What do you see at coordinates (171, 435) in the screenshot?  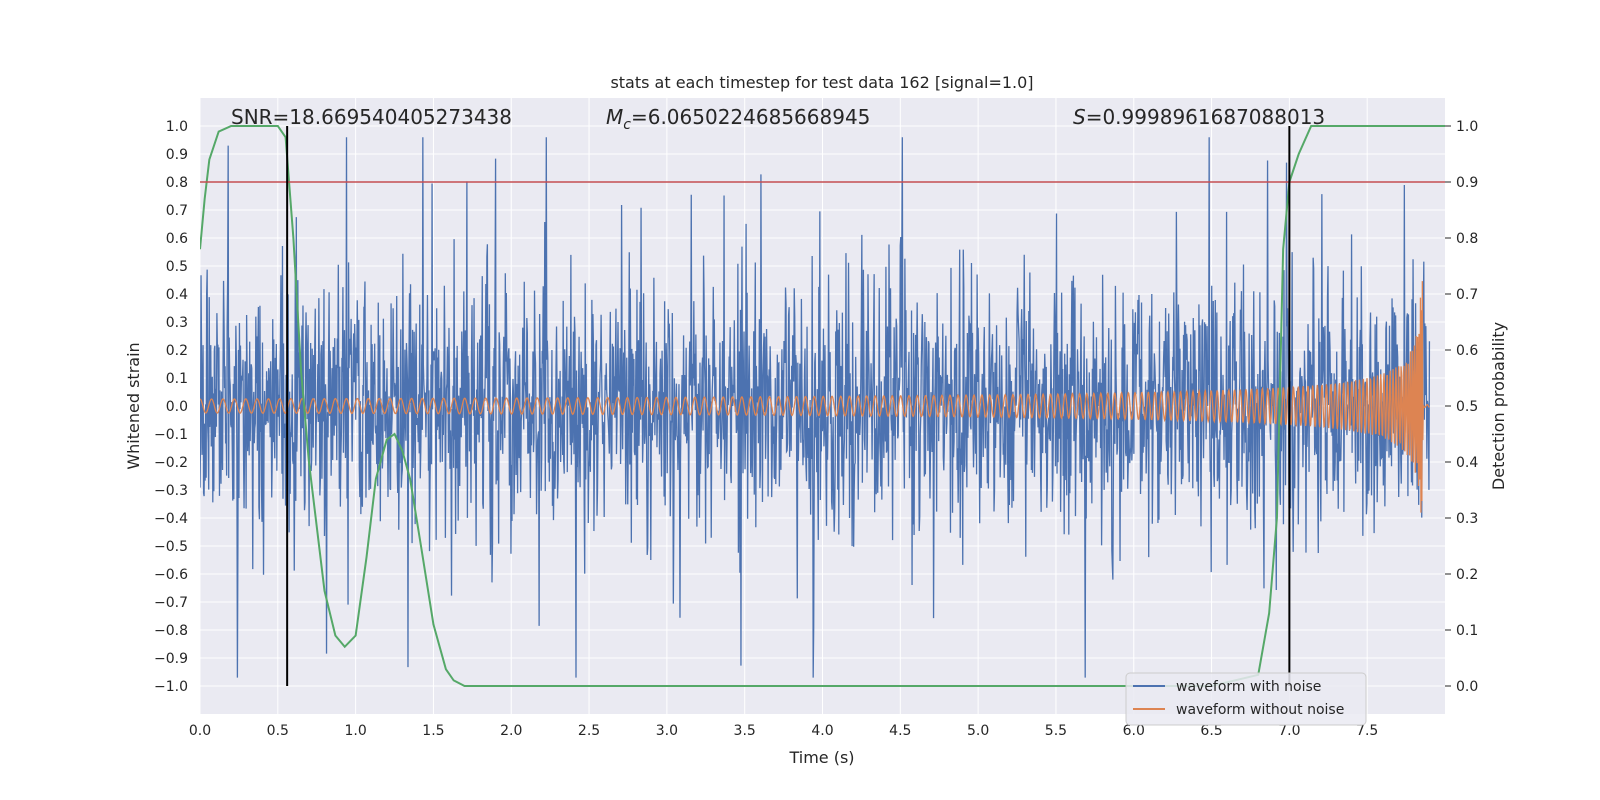 I see `y-tick-label: −0.1` at bounding box center [171, 435].